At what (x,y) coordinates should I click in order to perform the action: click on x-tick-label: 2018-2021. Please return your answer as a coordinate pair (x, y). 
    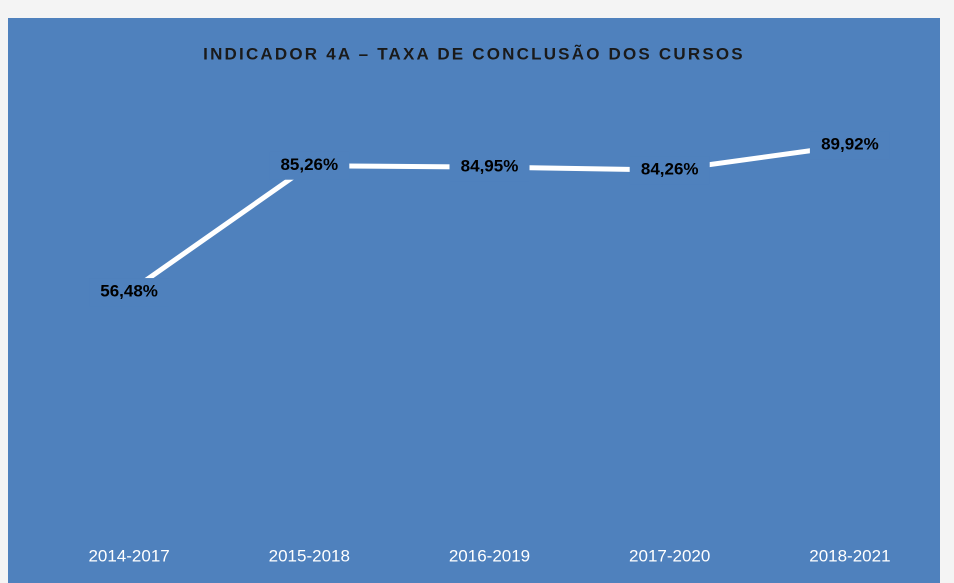
    Looking at the image, I should click on (849, 555).